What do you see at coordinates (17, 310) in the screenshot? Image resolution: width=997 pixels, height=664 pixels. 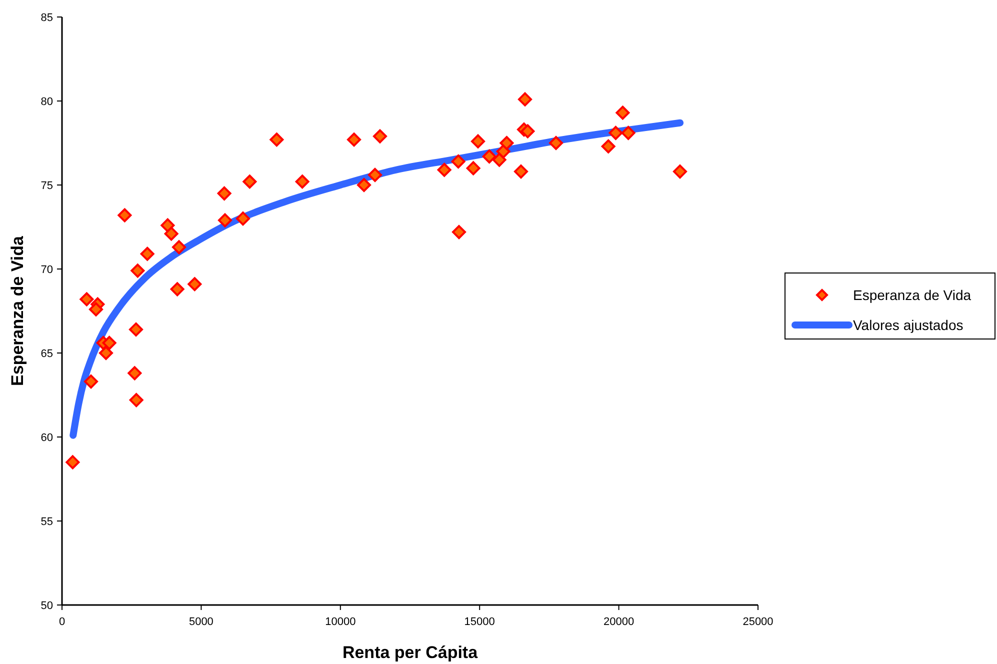 I see `y-axis-title: Esperanza de Vida` at bounding box center [17, 310].